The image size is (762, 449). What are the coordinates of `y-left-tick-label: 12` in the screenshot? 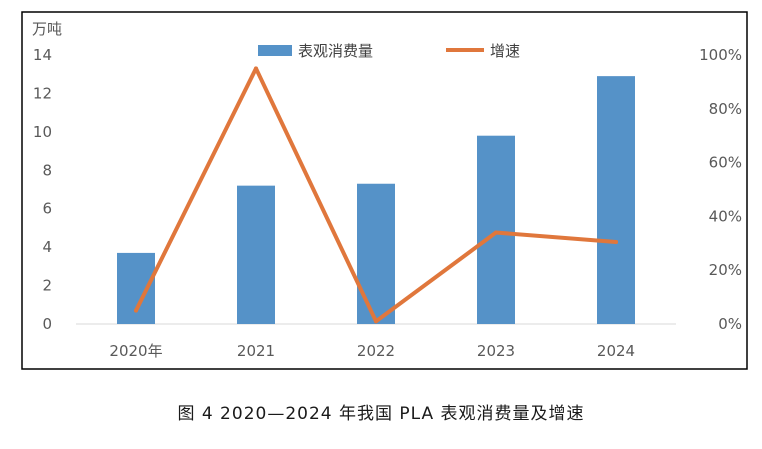 It's located at (42, 93).